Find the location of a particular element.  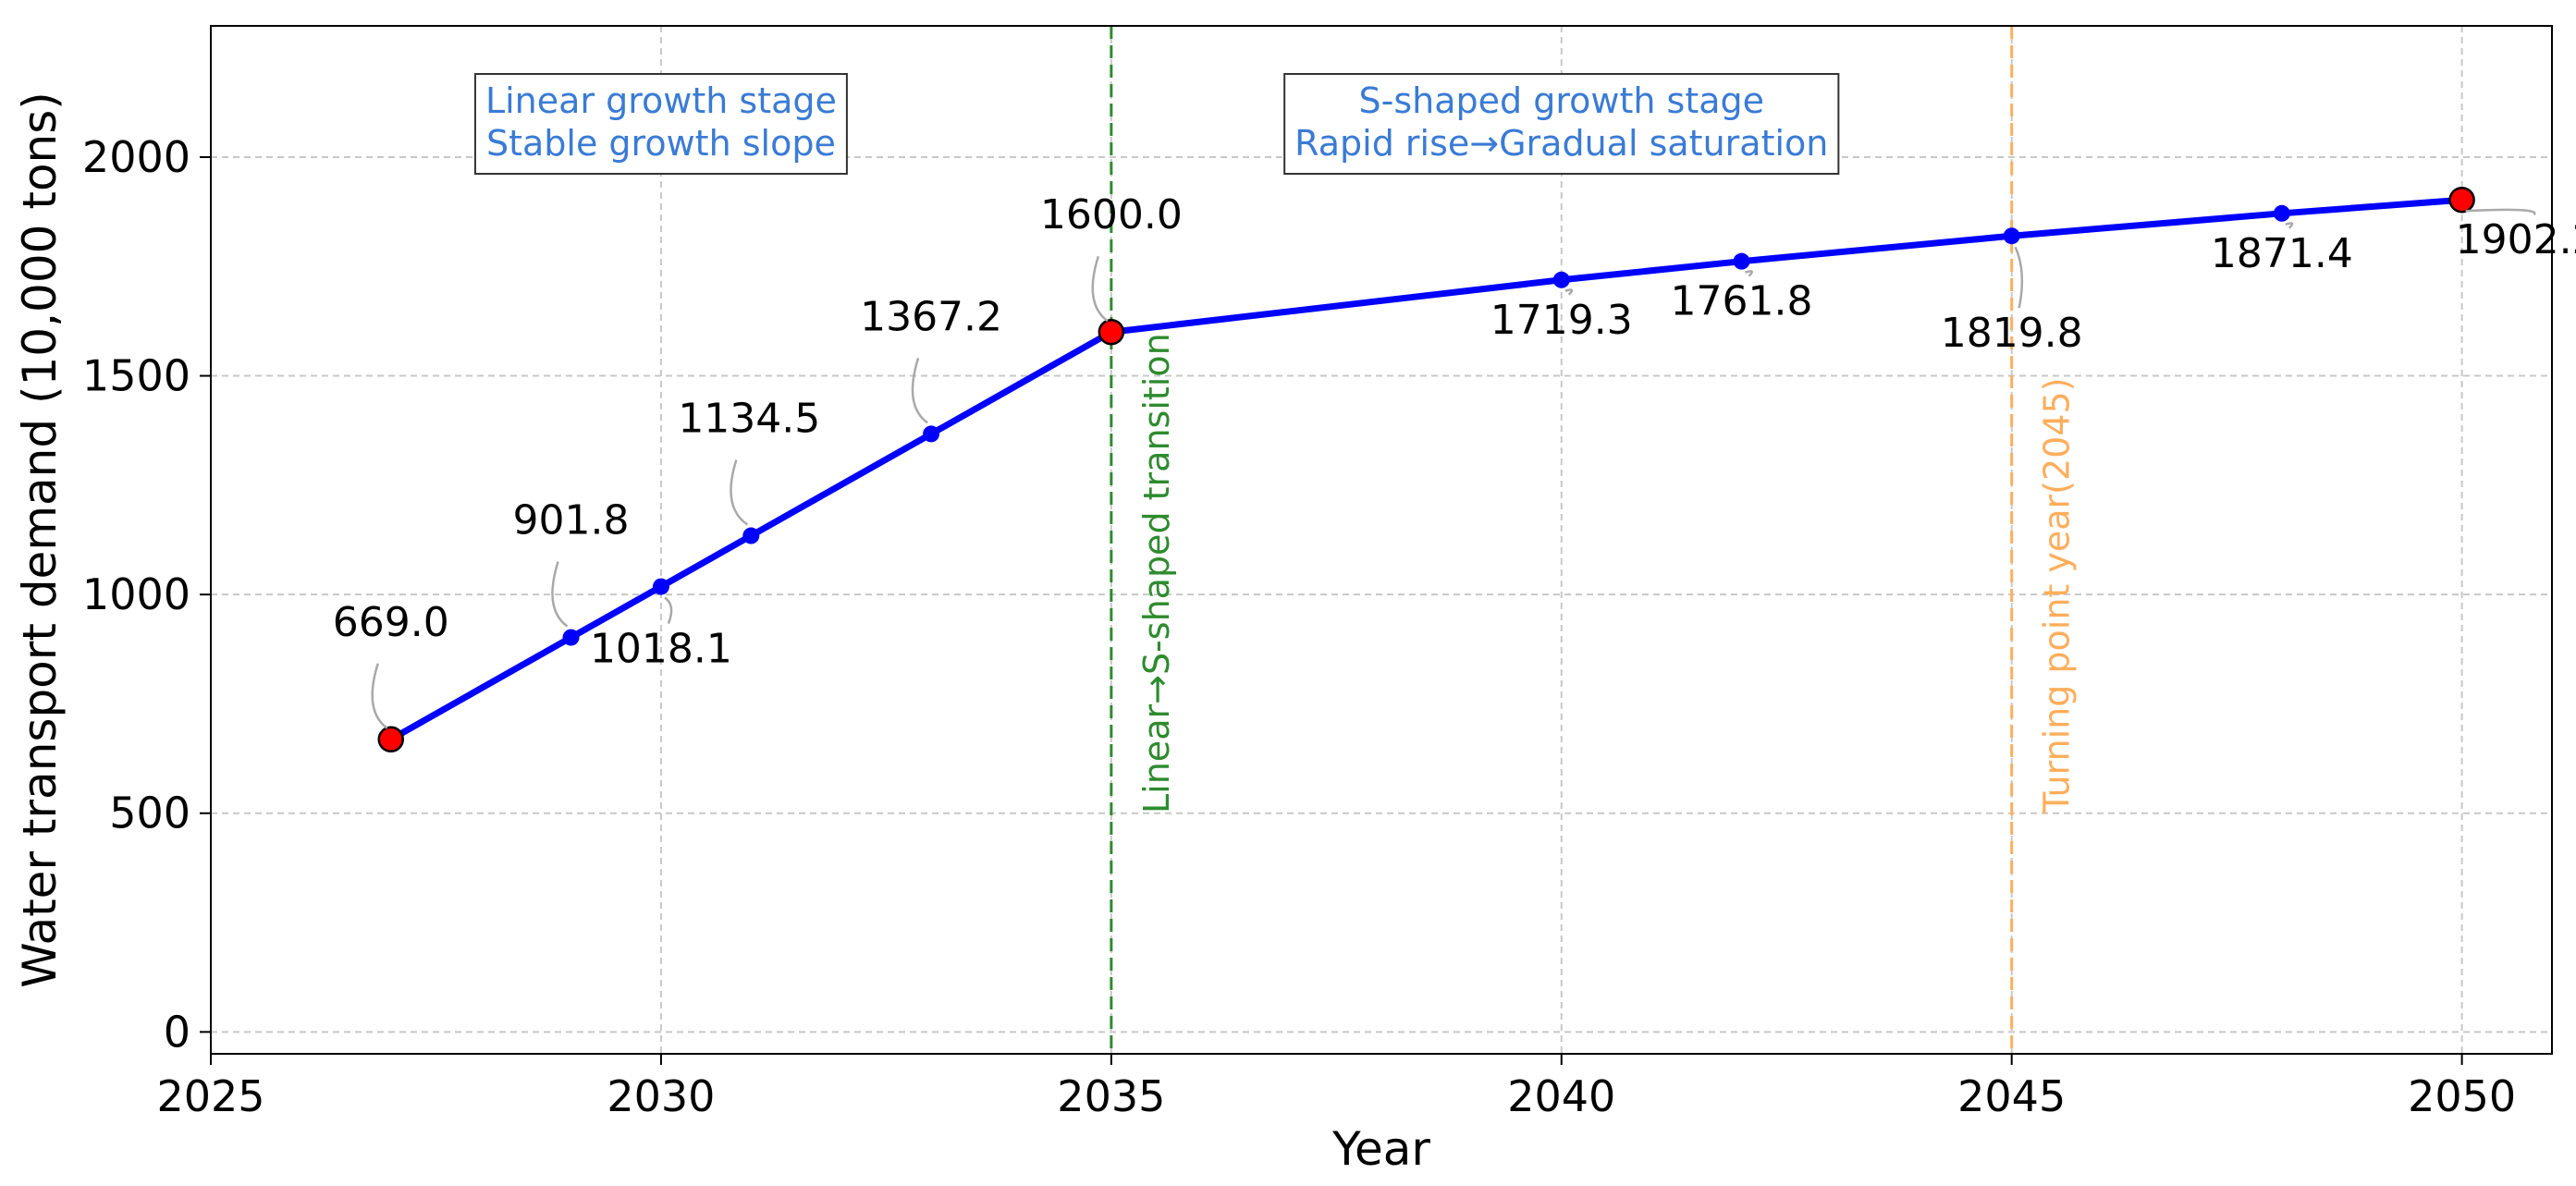

data-label: 1761.8 is located at coordinates (1742, 301).